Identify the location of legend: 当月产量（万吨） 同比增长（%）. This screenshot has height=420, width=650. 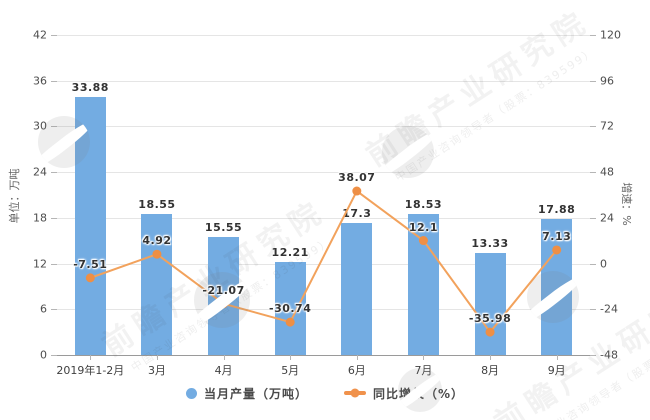
(325, 393).